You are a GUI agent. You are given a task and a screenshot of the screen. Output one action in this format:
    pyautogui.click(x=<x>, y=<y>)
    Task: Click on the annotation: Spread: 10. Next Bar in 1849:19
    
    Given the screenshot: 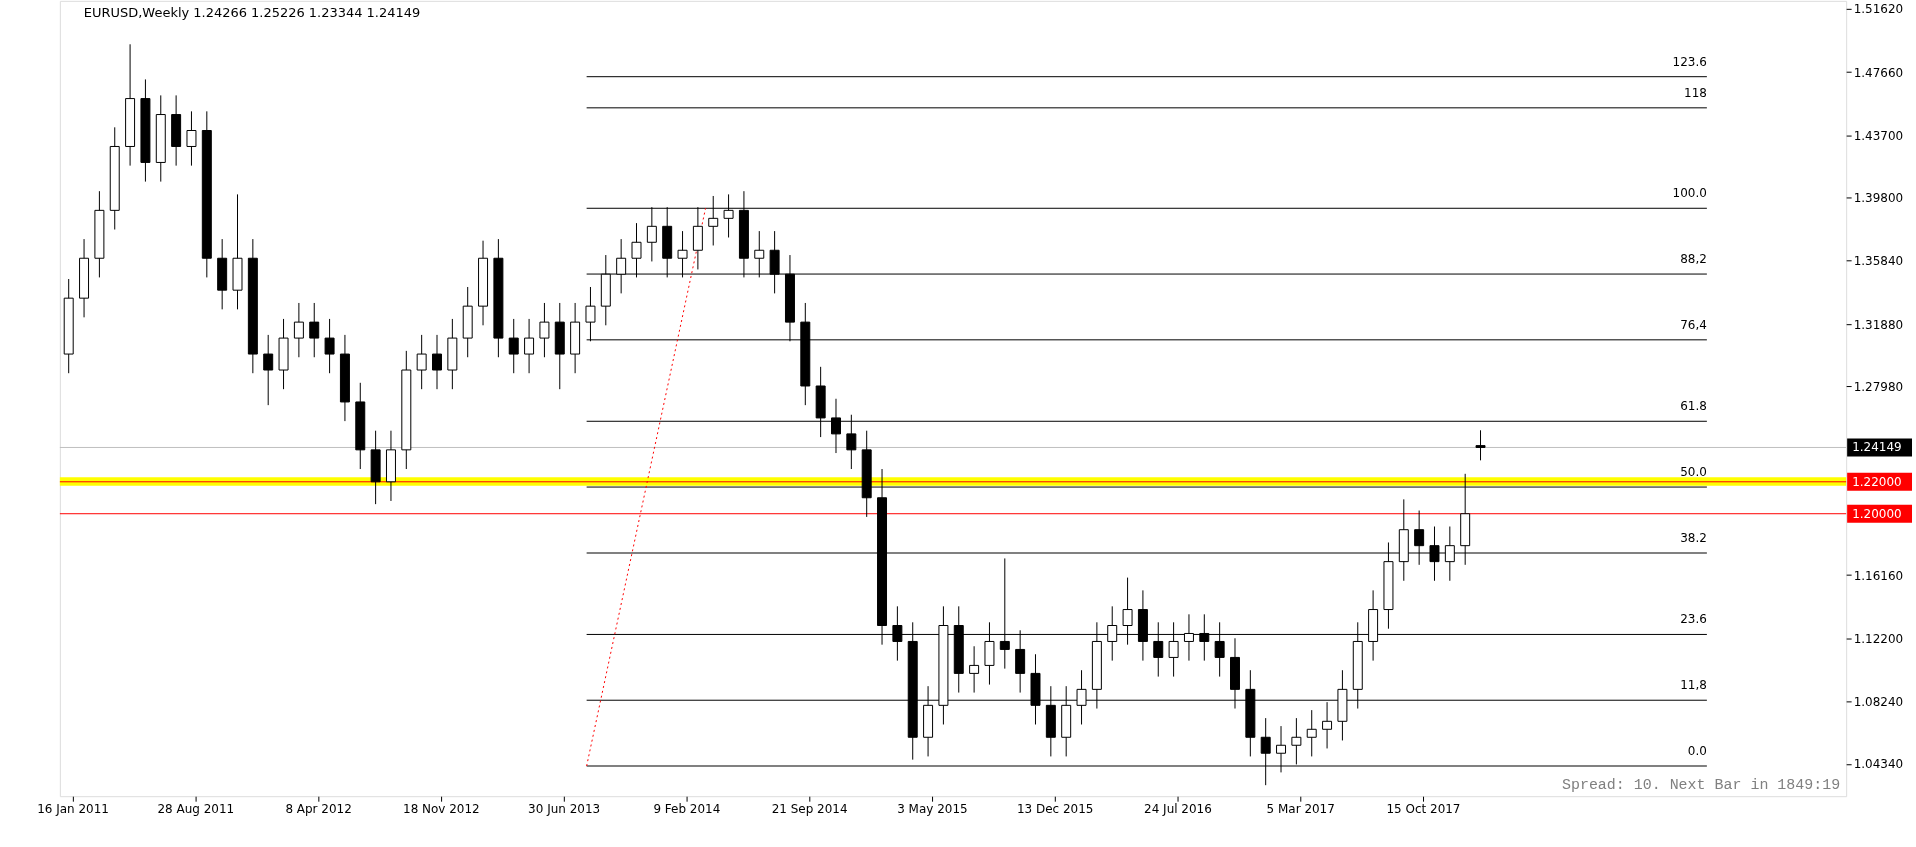 What is the action you would take?
    pyautogui.click(x=1701, y=785)
    